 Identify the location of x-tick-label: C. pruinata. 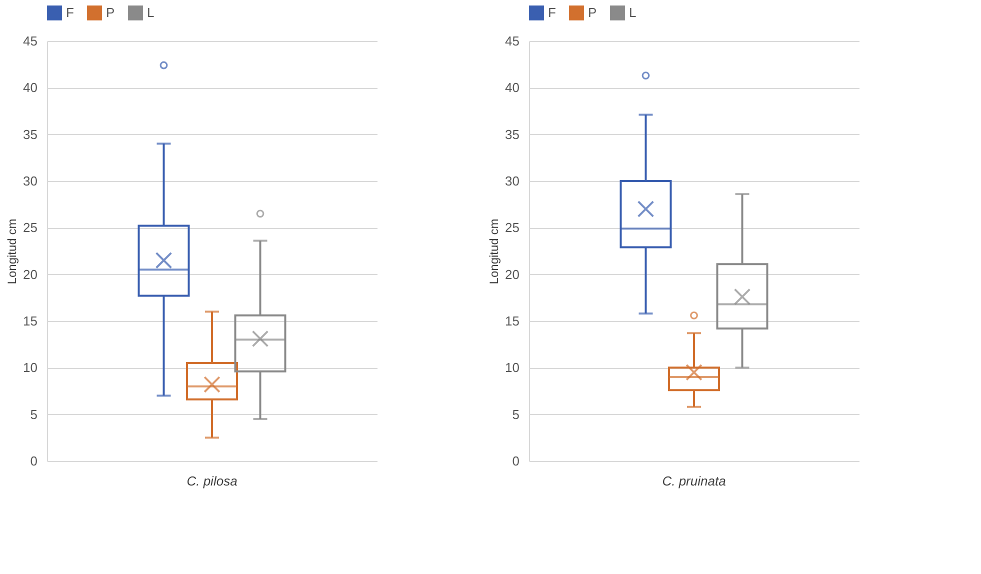
(694, 481).